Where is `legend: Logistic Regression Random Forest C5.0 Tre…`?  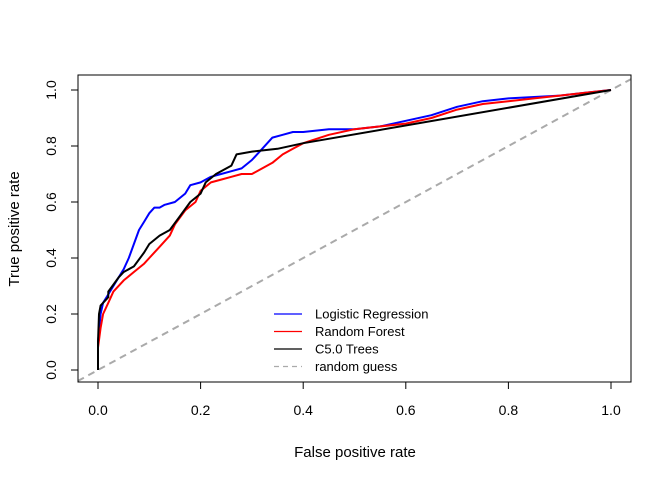 legend: Logistic Regression Random Forest C5.0 Tre… is located at coordinates (351, 340).